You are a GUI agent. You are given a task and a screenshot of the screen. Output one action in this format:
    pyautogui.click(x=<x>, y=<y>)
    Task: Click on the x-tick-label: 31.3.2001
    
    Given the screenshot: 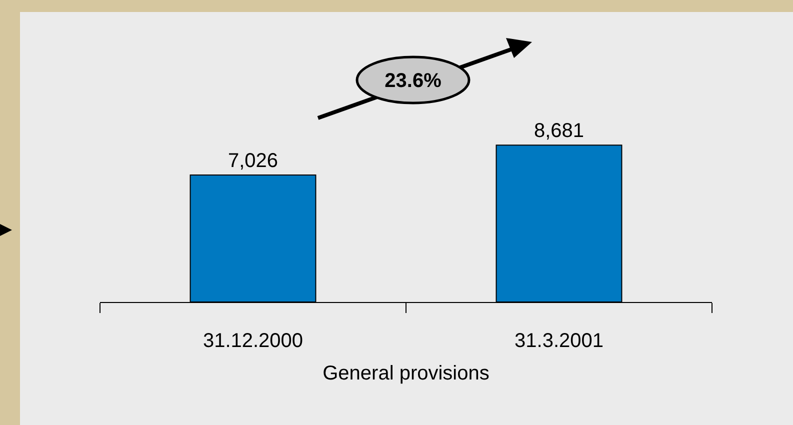 What is the action you would take?
    pyautogui.click(x=559, y=341)
    